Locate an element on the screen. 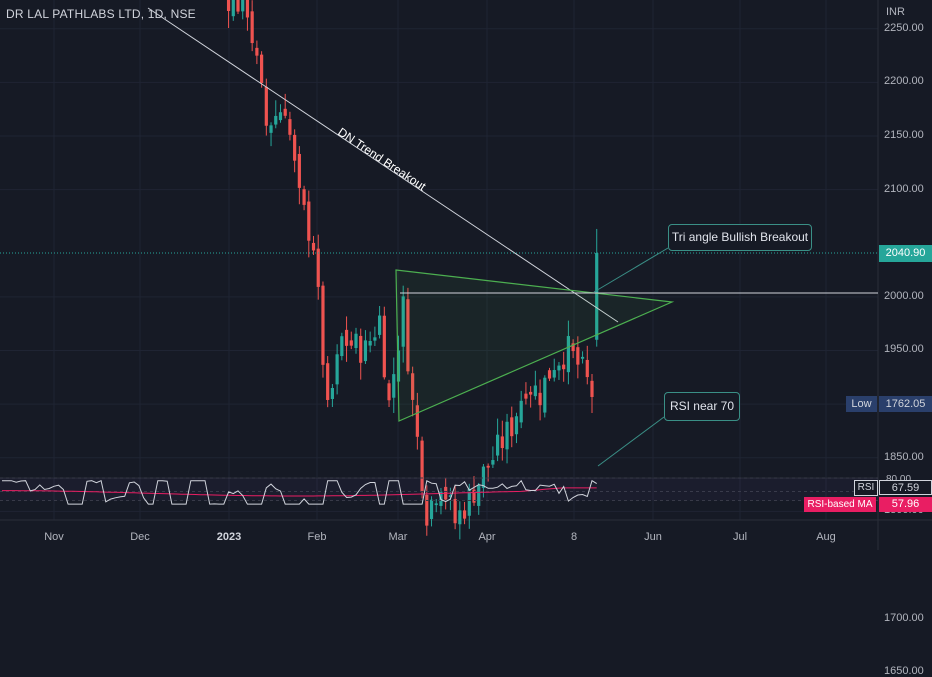 The width and height of the screenshot is (932, 677). last-price-tag: 2040.90 is located at coordinates (905, 253).